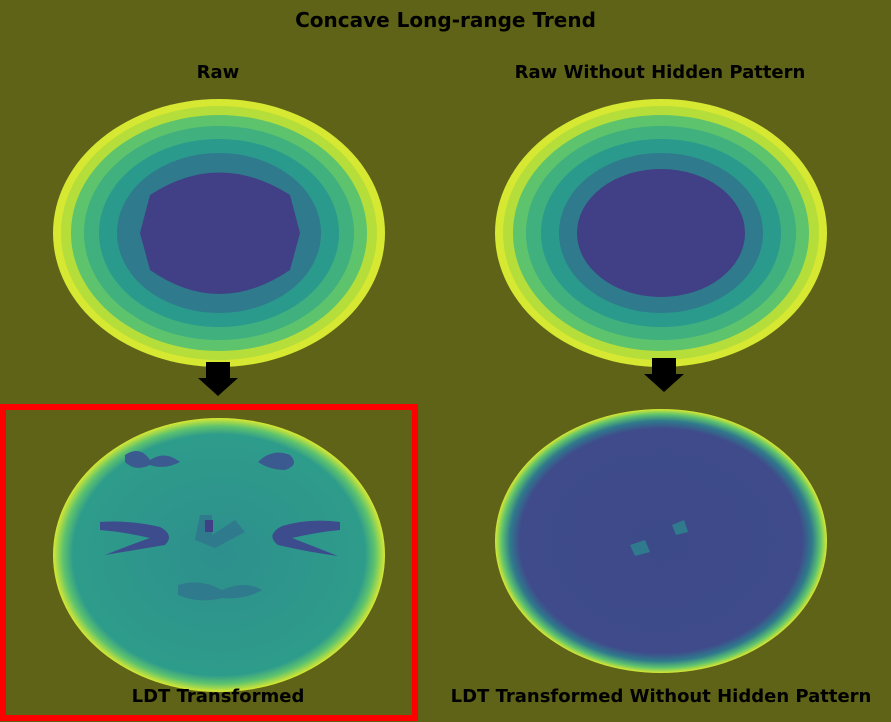 The height and width of the screenshot is (722, 891). I want to click on panel-ldt-without-hidden-heatmap, so click(661, 541).